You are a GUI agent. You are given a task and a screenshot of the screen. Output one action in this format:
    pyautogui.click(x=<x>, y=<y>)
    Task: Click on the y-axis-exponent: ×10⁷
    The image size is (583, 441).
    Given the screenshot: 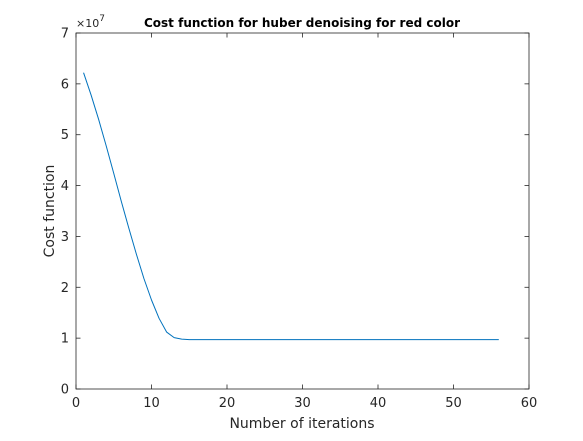 What is the action you would take?
    pyautogui.click(x=90, y=22)
    